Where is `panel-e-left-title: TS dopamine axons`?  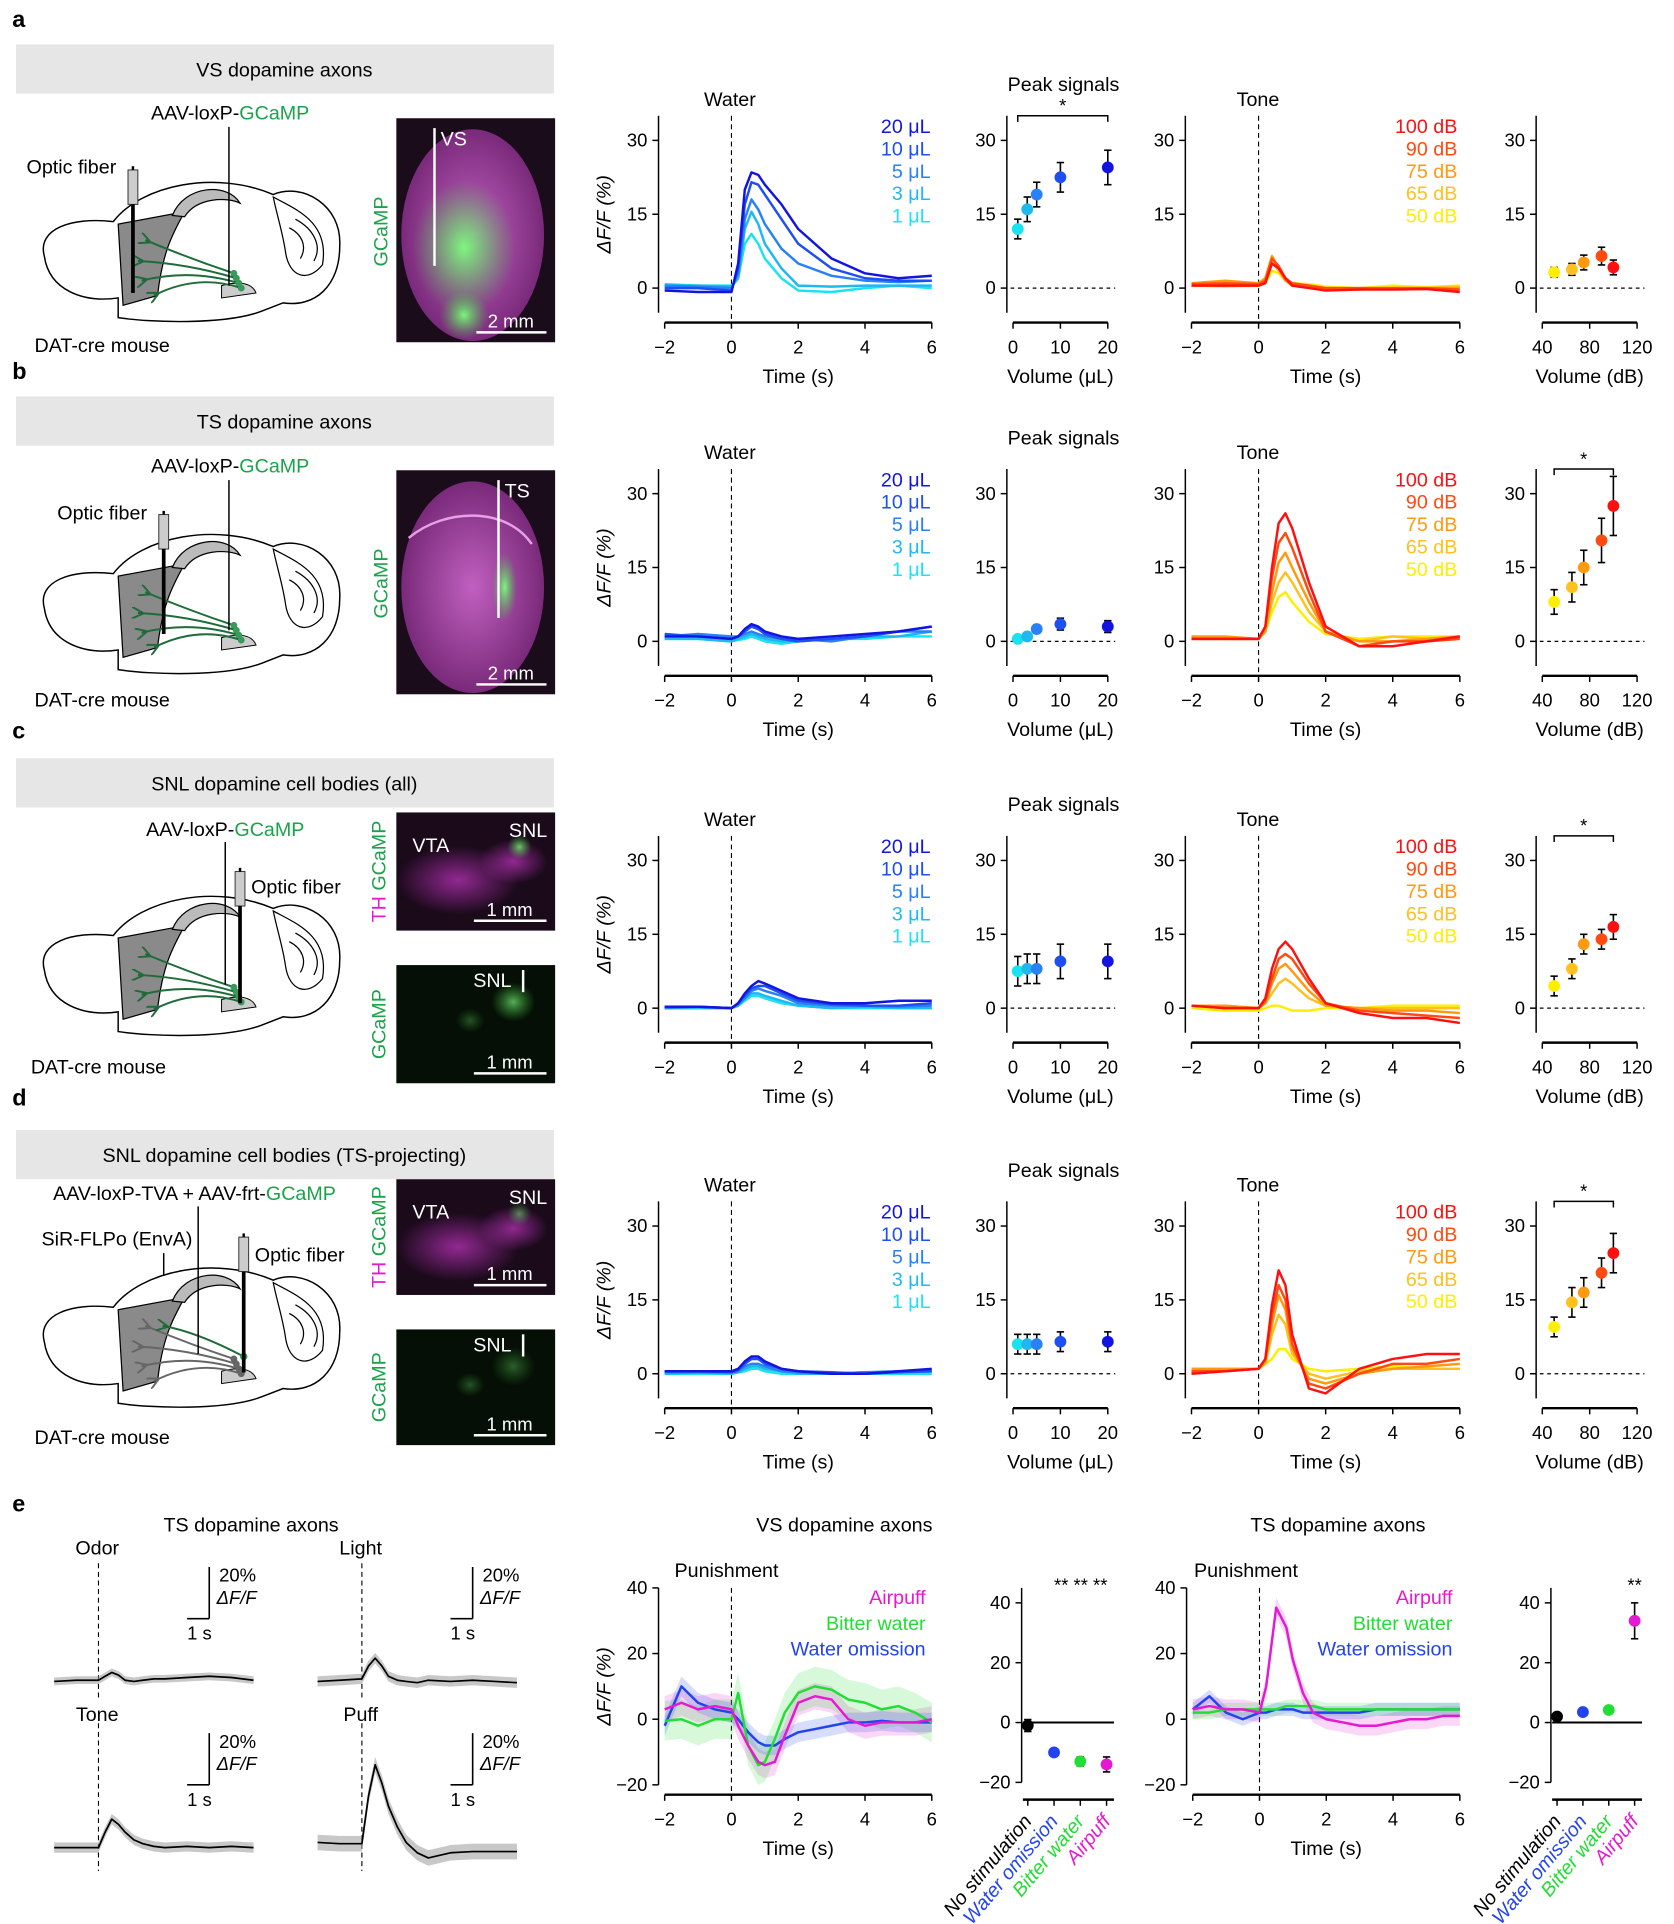 panel-e-left-title: TS dopamine axons is located at coordinates (251, 1525).